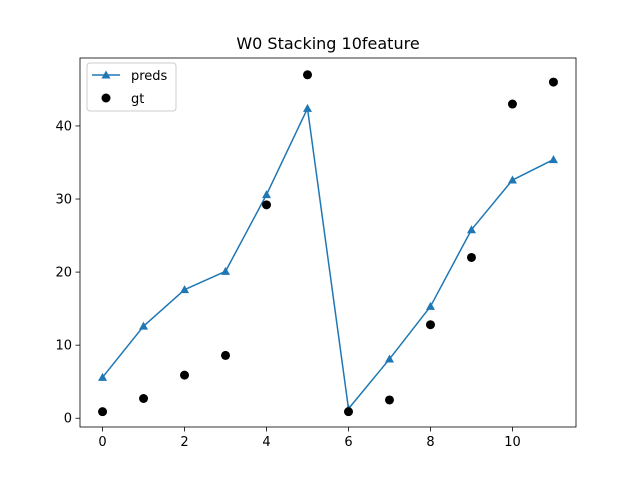 This screenshot has width=640, height=480. Describe the element at coordinates (63, 200) in the screenshot. I see `y-tick-label-30: 30` at that location.